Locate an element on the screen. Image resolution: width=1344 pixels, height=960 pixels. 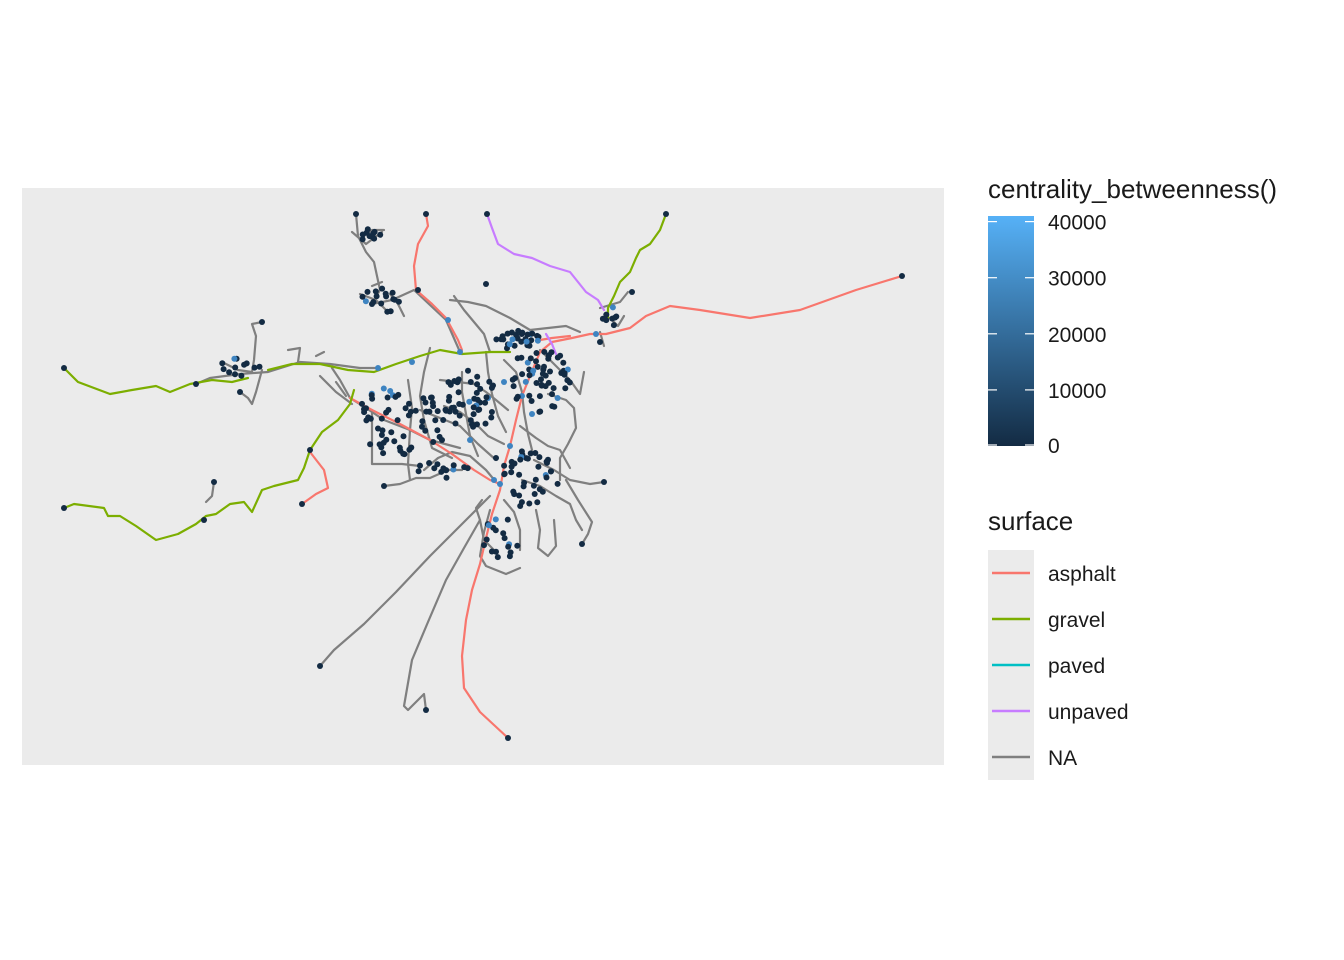
legend-label-paved: paved is located at coordinates (1076, 666).